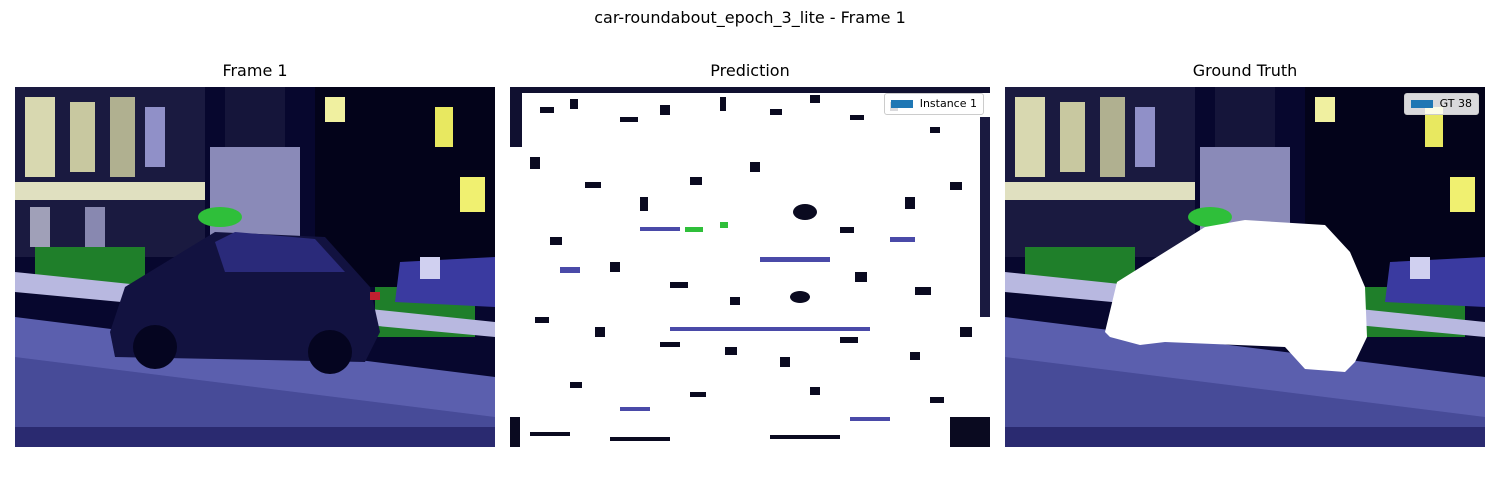 This screenshot has height=500, width=1500. I want to click on figure-title: car-roundabout_epoch_3_lite - Frame 1, so click(750, 17).